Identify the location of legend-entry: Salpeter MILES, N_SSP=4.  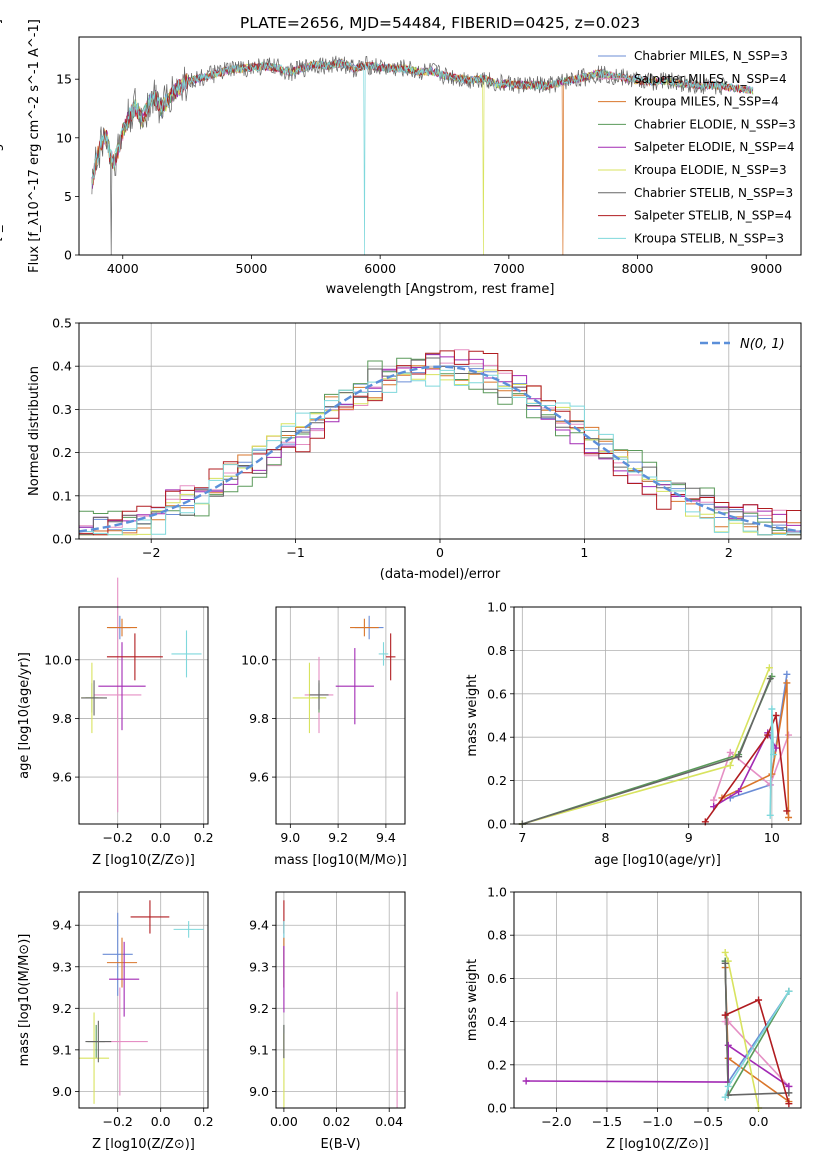
(710, 79).